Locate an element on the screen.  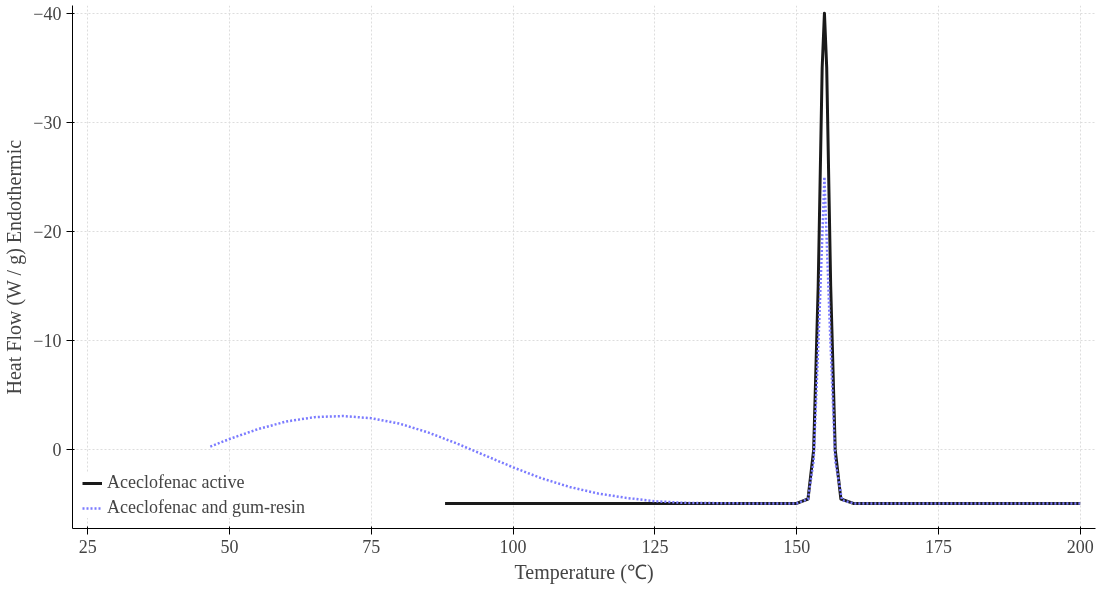
x-axis-title: Temperature (℃) is located at coordinates (584, 572).